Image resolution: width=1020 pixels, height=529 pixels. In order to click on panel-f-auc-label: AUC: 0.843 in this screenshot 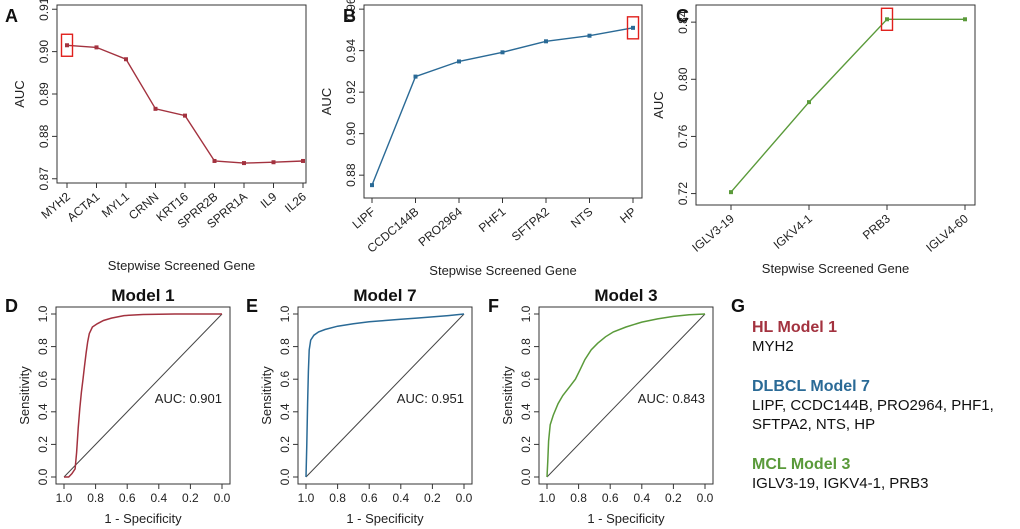, I will do `click(671, 398)`.